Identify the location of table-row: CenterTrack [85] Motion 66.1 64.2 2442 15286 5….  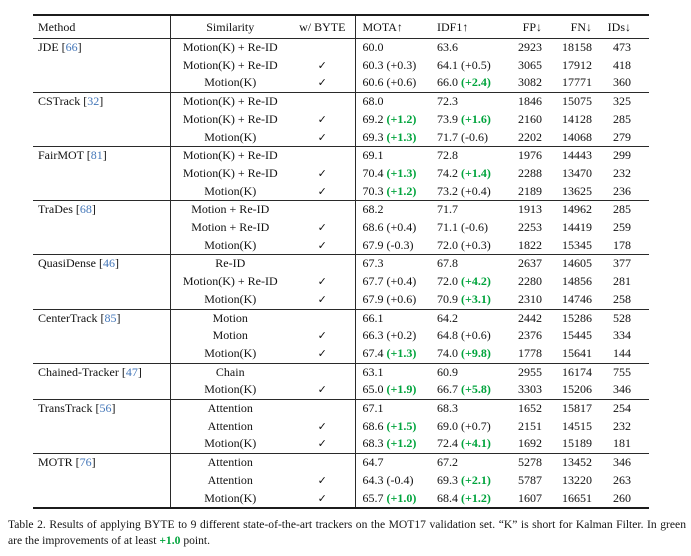
(341, 318).